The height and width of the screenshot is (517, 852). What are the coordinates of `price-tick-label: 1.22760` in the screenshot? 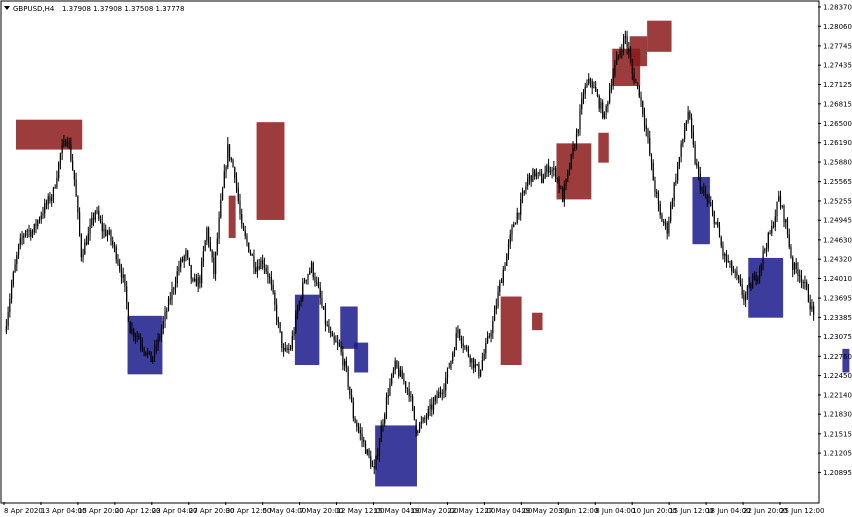 It's located at (837, 357).